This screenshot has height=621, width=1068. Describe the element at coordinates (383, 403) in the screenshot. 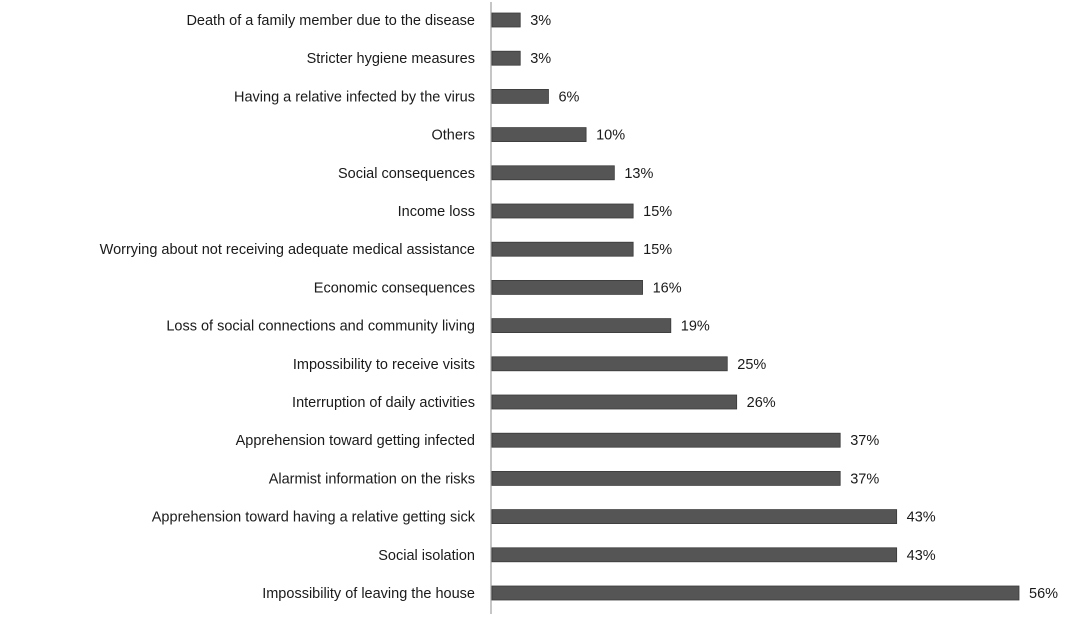

I see `category-label: Interruption of daily activities` at that location.